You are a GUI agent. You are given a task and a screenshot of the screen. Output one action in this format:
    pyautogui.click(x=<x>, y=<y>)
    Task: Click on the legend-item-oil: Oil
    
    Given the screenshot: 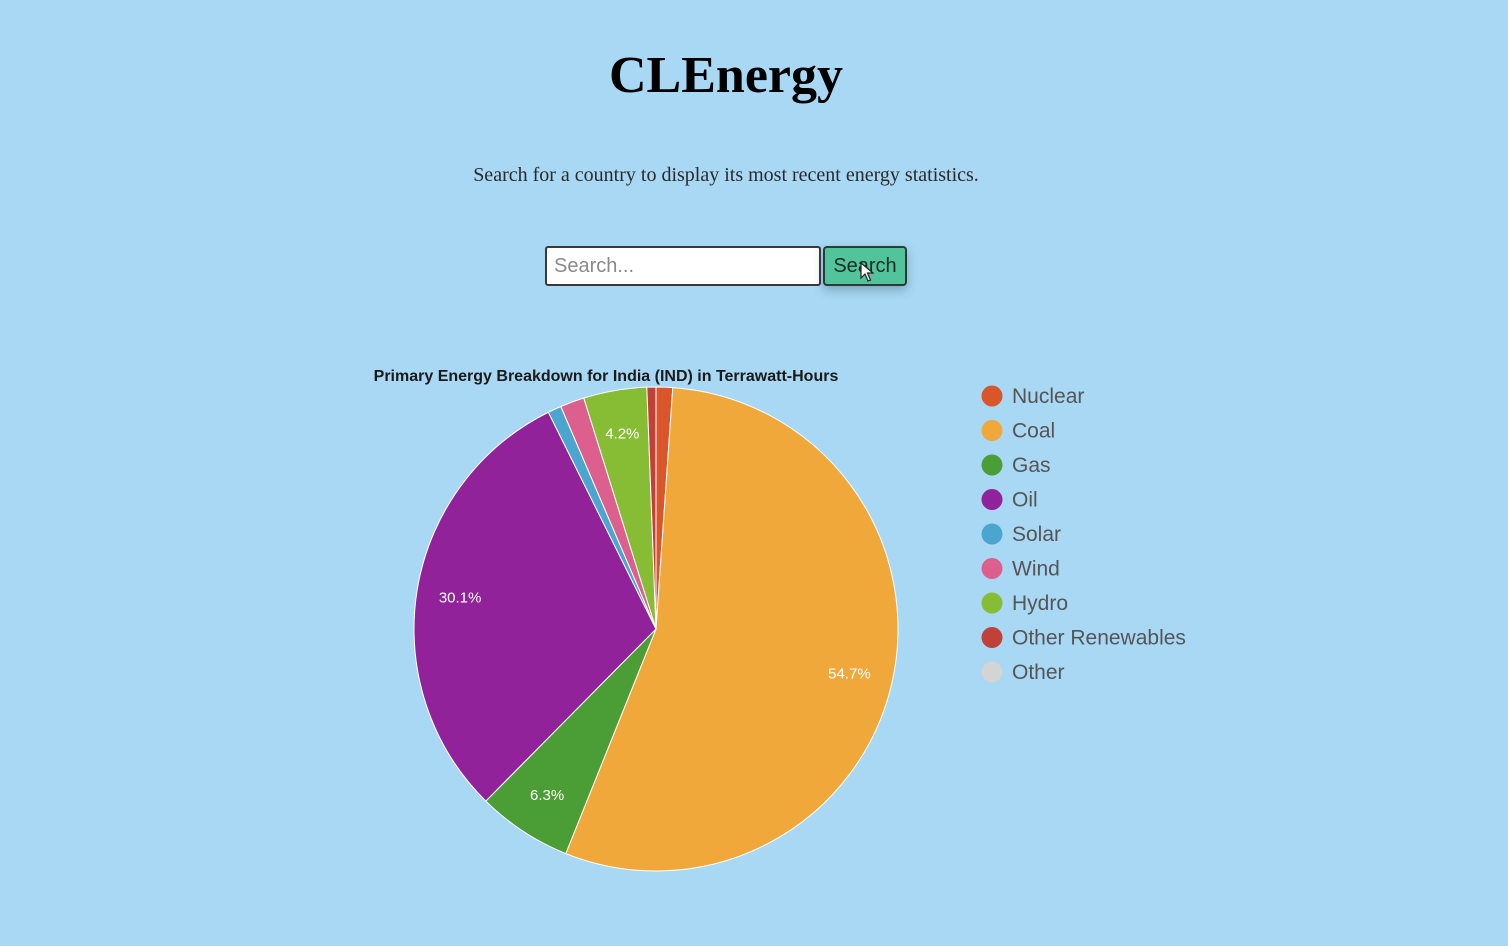 What is the action you would take?
    pyautogui.click(x=1009, y=500)
    